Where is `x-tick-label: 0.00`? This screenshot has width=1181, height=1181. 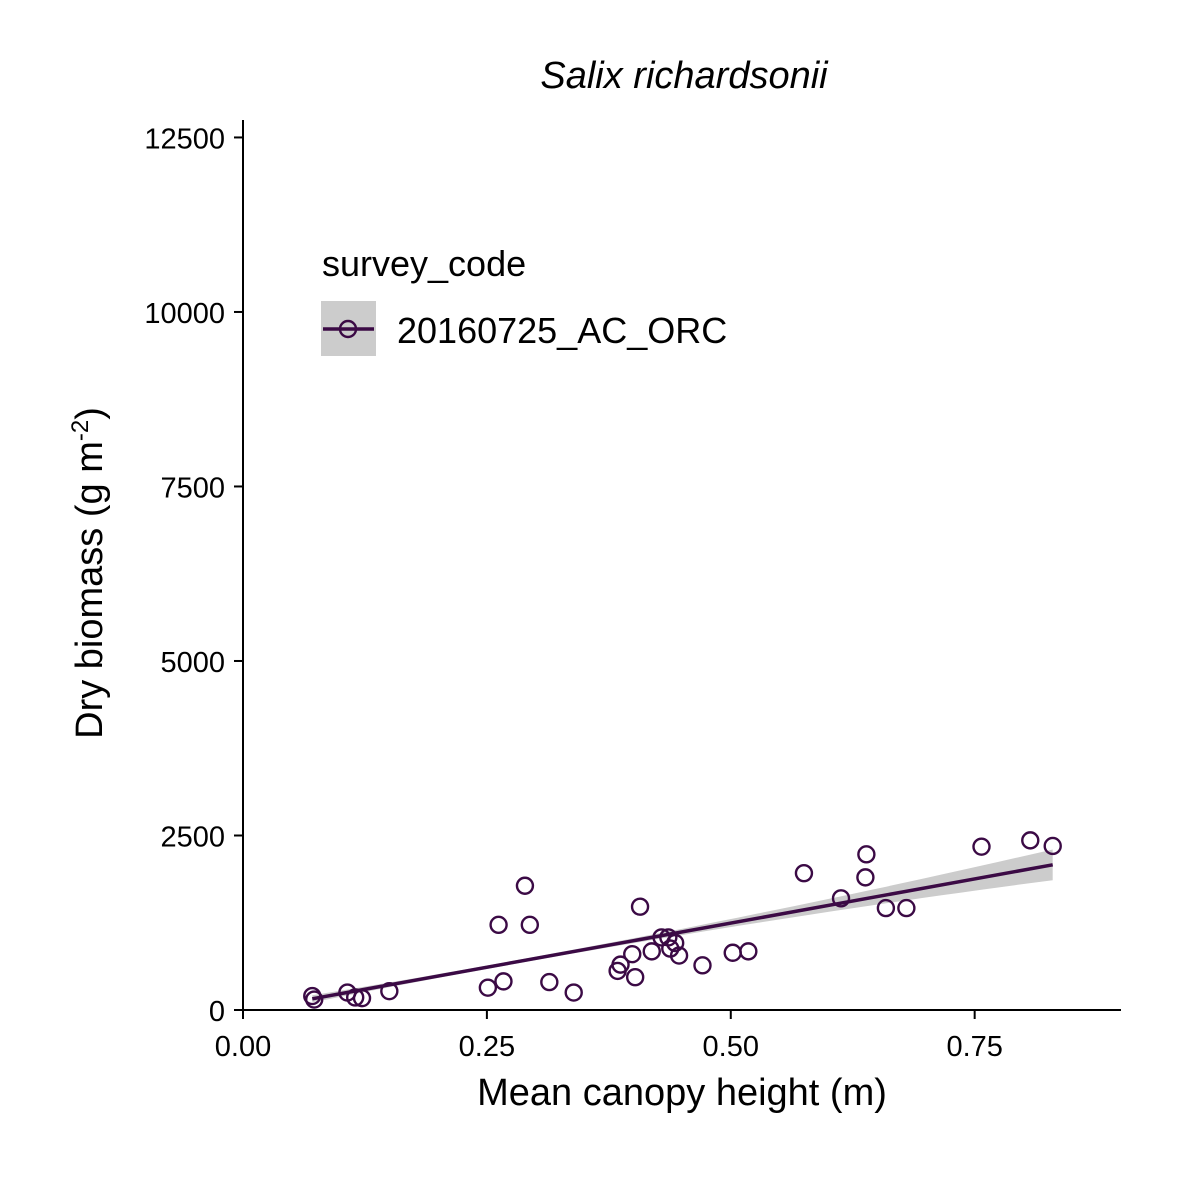 x-tick-label: 0.00 is located at coordinates (243, 1047).